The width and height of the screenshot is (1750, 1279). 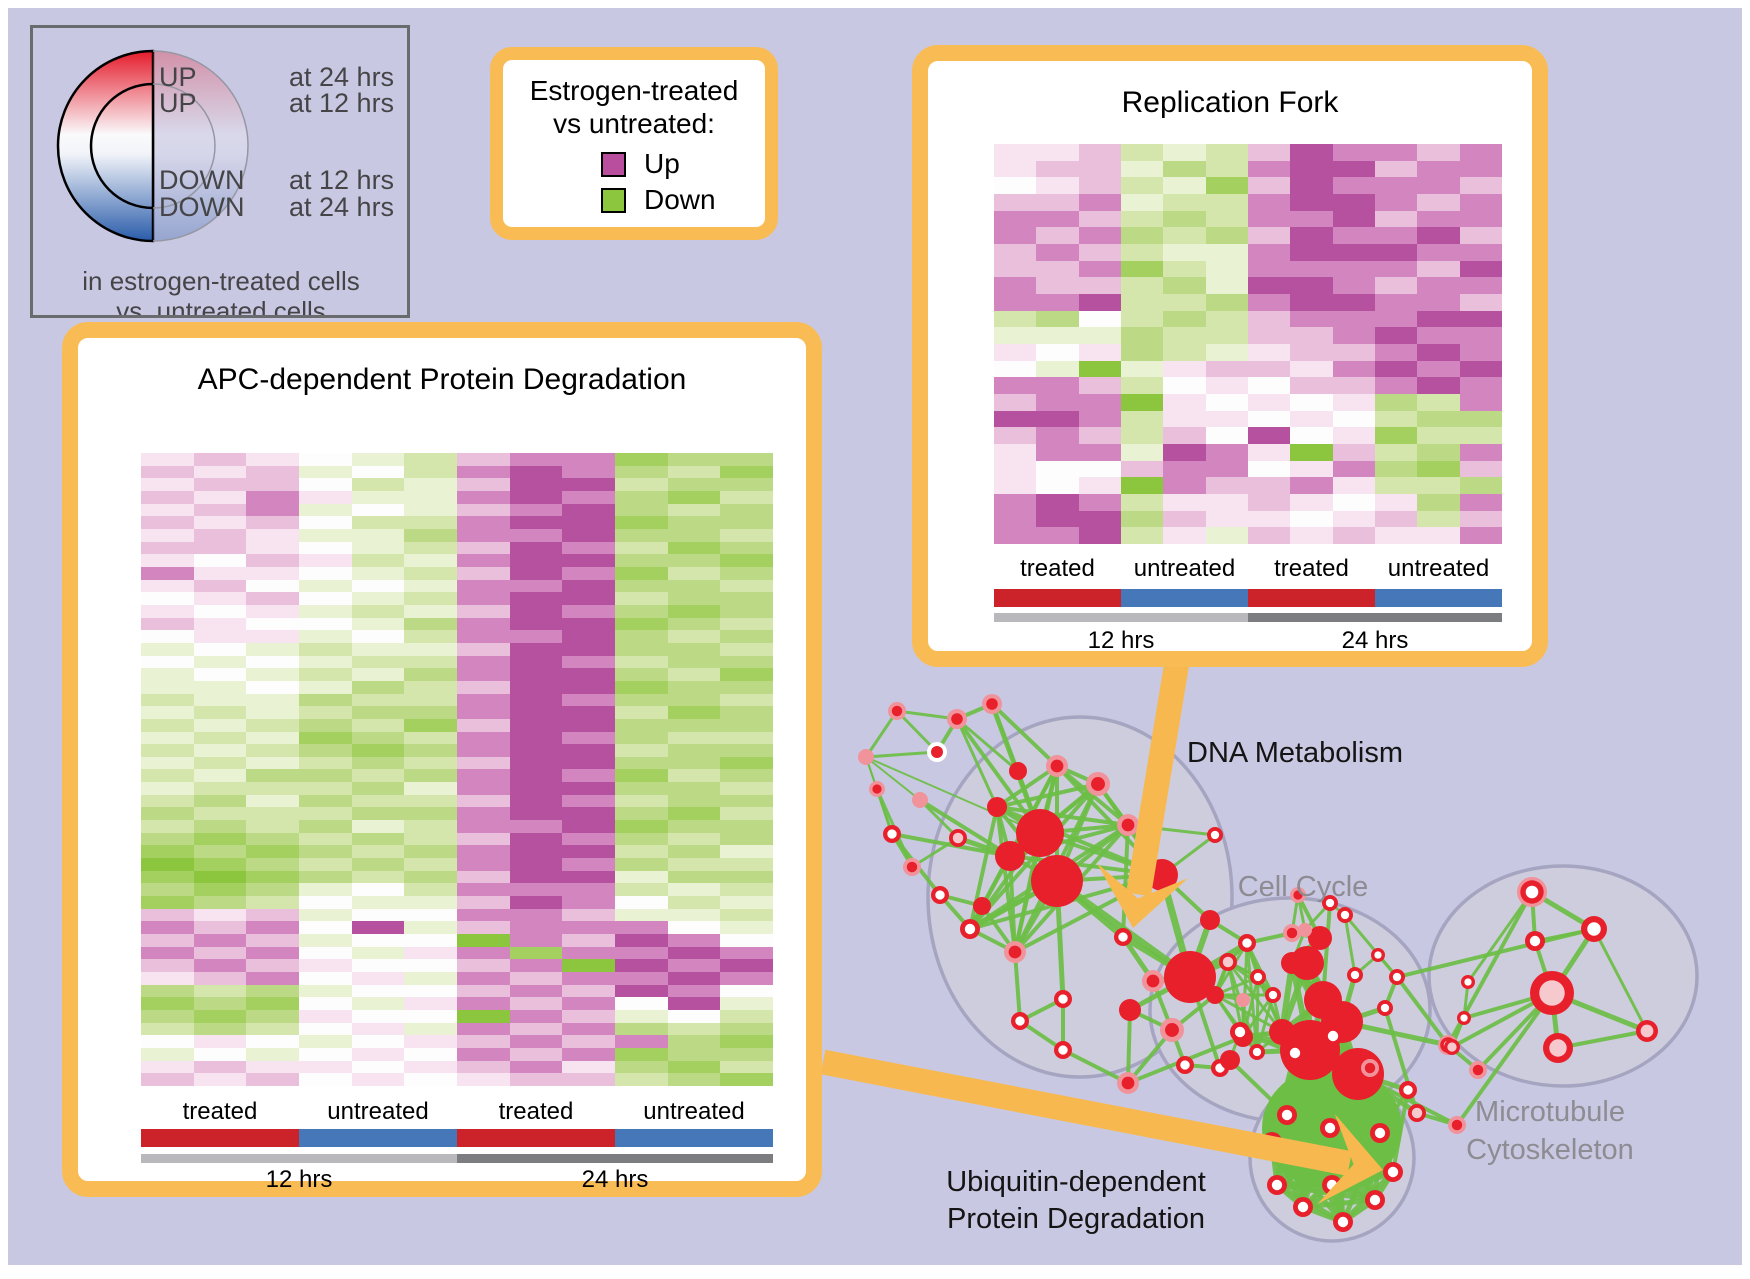 What do you see at coordinates (615, 1179) in the screenshot?
I see `time-label-24hrs: 24 hrs` at bounding box center [615, 1179].